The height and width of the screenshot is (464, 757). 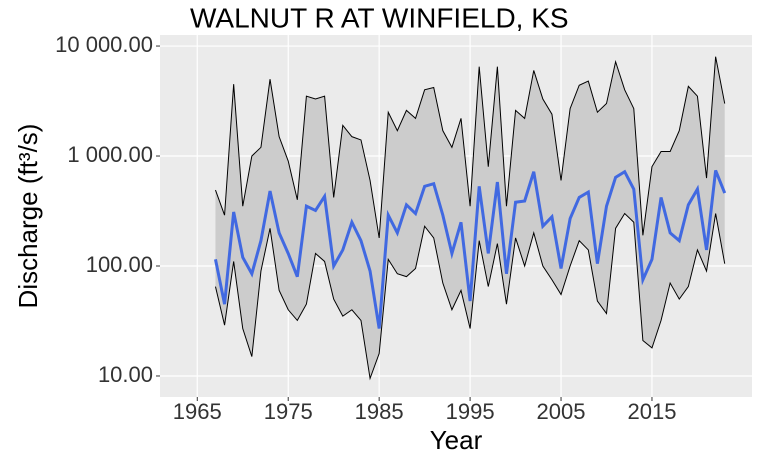 What do you see at coordinates (651, 411) in the screenshot?
I see `x-tick-label: 2015` at bounding box center [651, 411].